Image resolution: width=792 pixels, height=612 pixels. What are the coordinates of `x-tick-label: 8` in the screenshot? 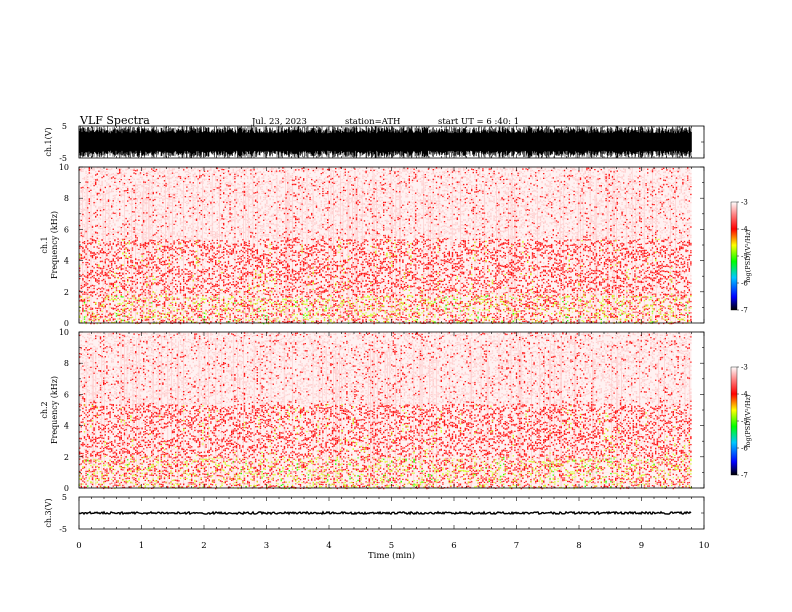 It's located at (578, 546).